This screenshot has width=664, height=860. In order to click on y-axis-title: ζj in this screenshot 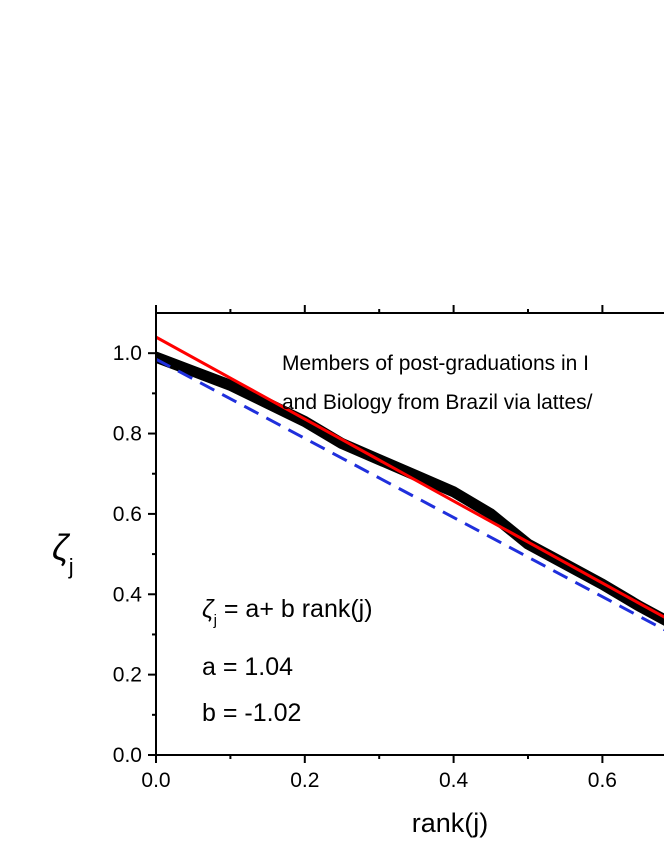, I will do `click(63, 553)`.